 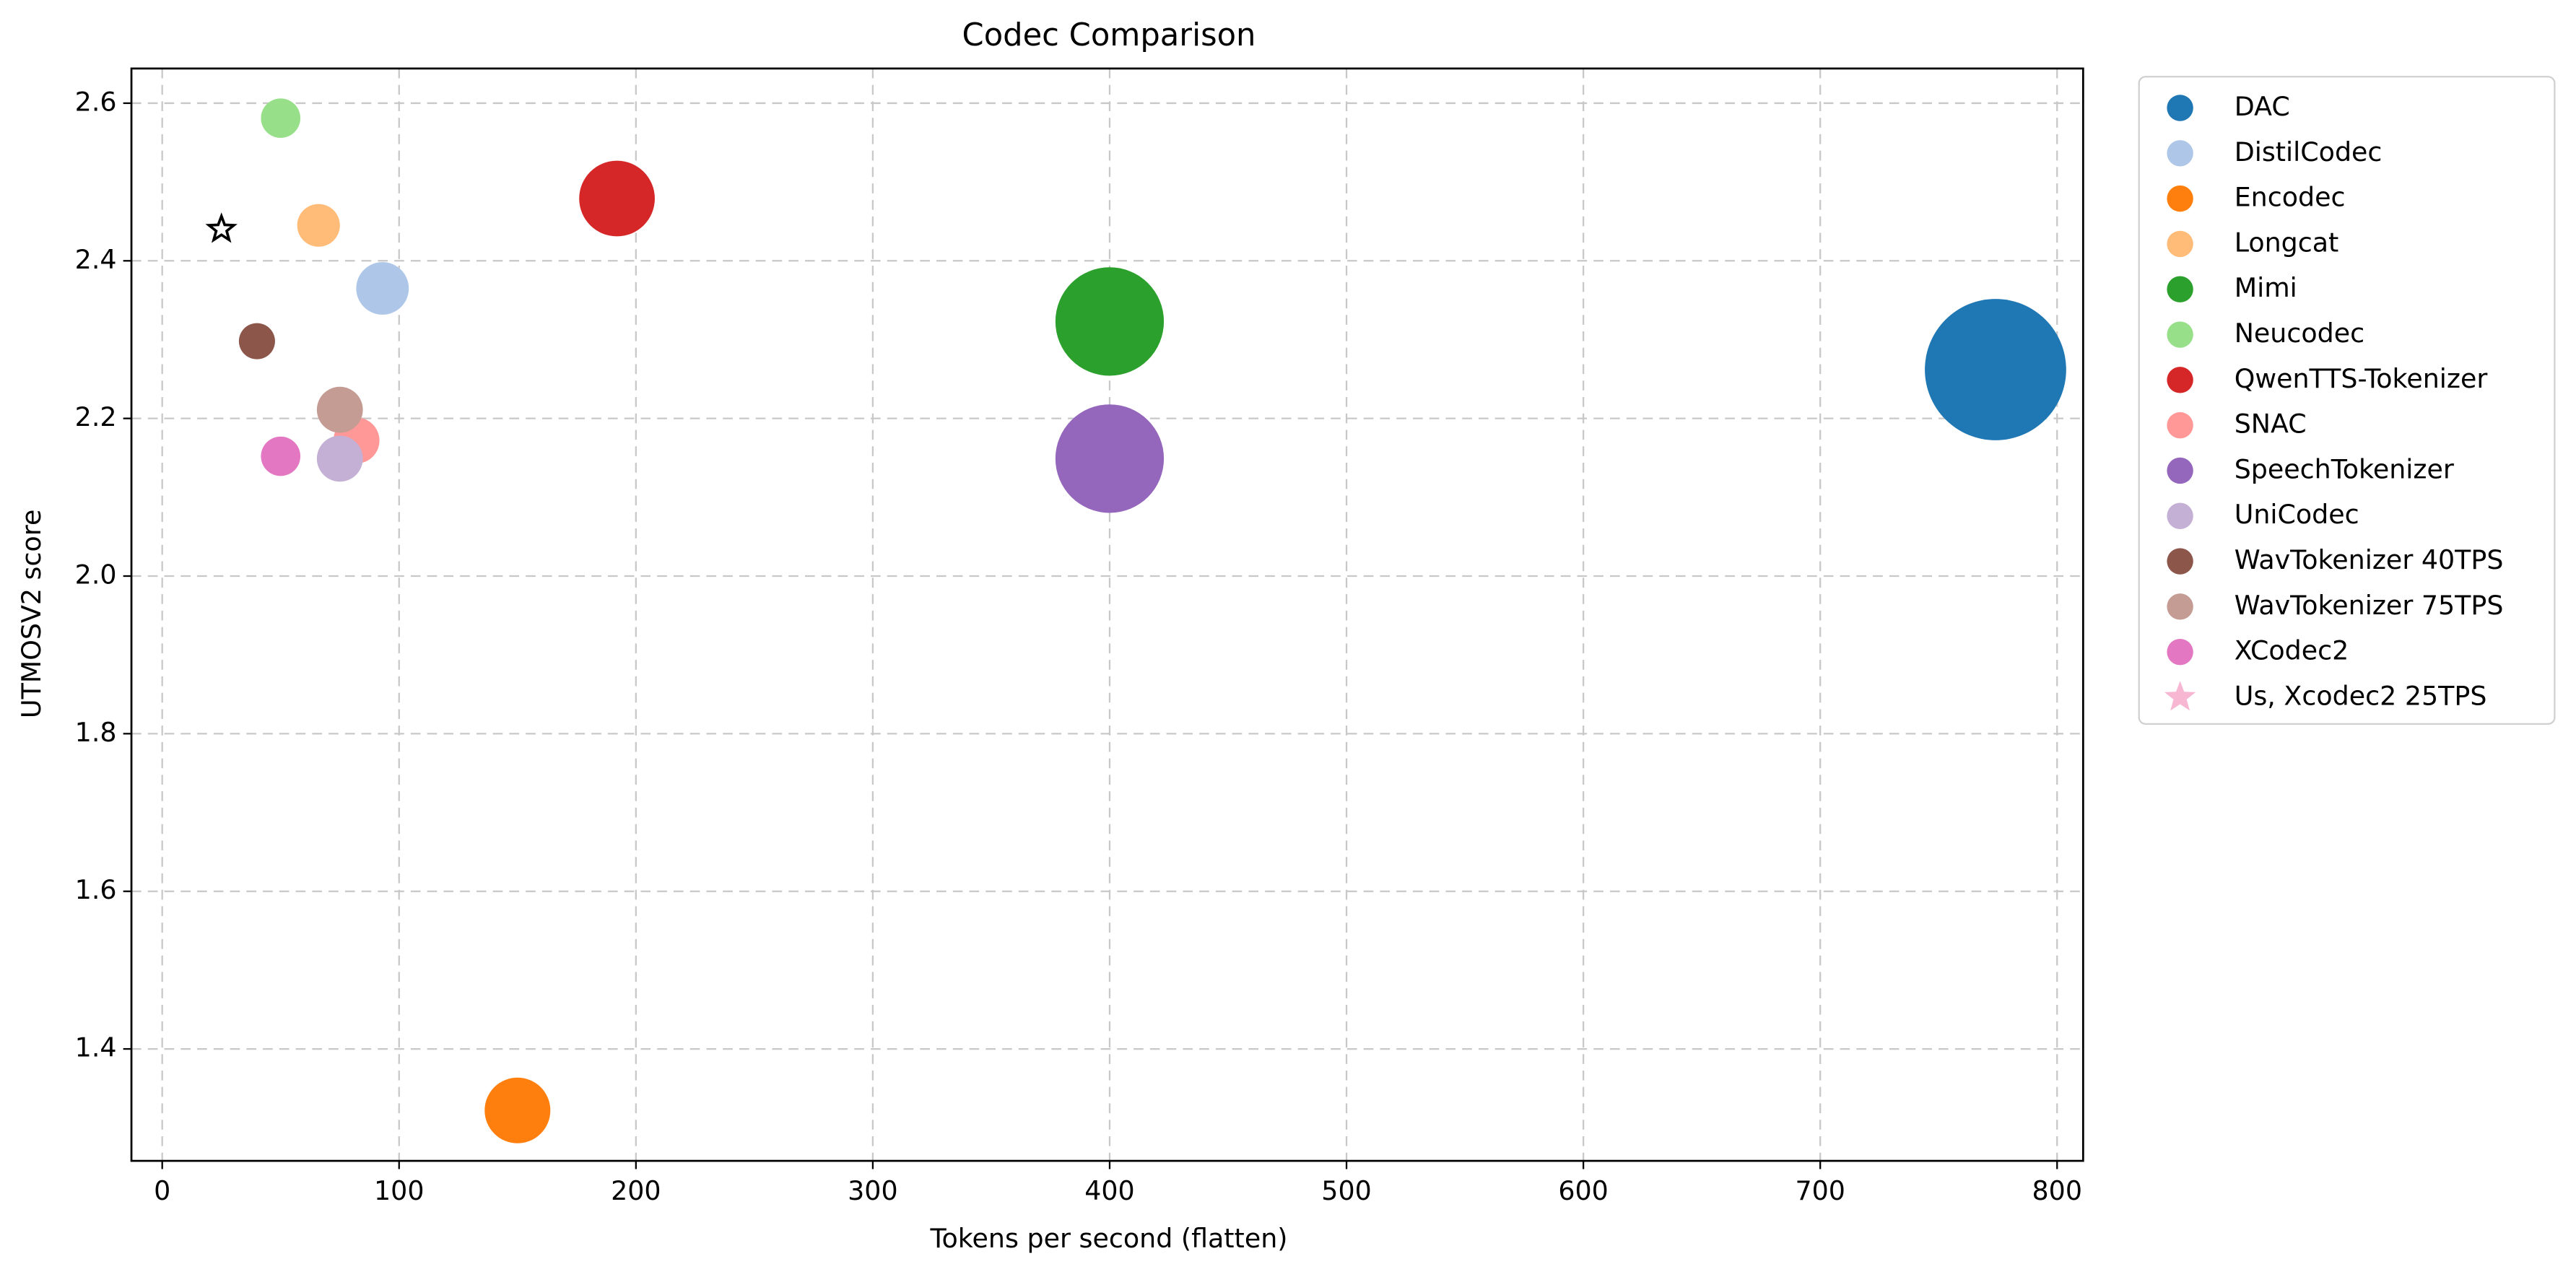 I want to click on legend-label: Longcat, so click(x=2287, y=242).